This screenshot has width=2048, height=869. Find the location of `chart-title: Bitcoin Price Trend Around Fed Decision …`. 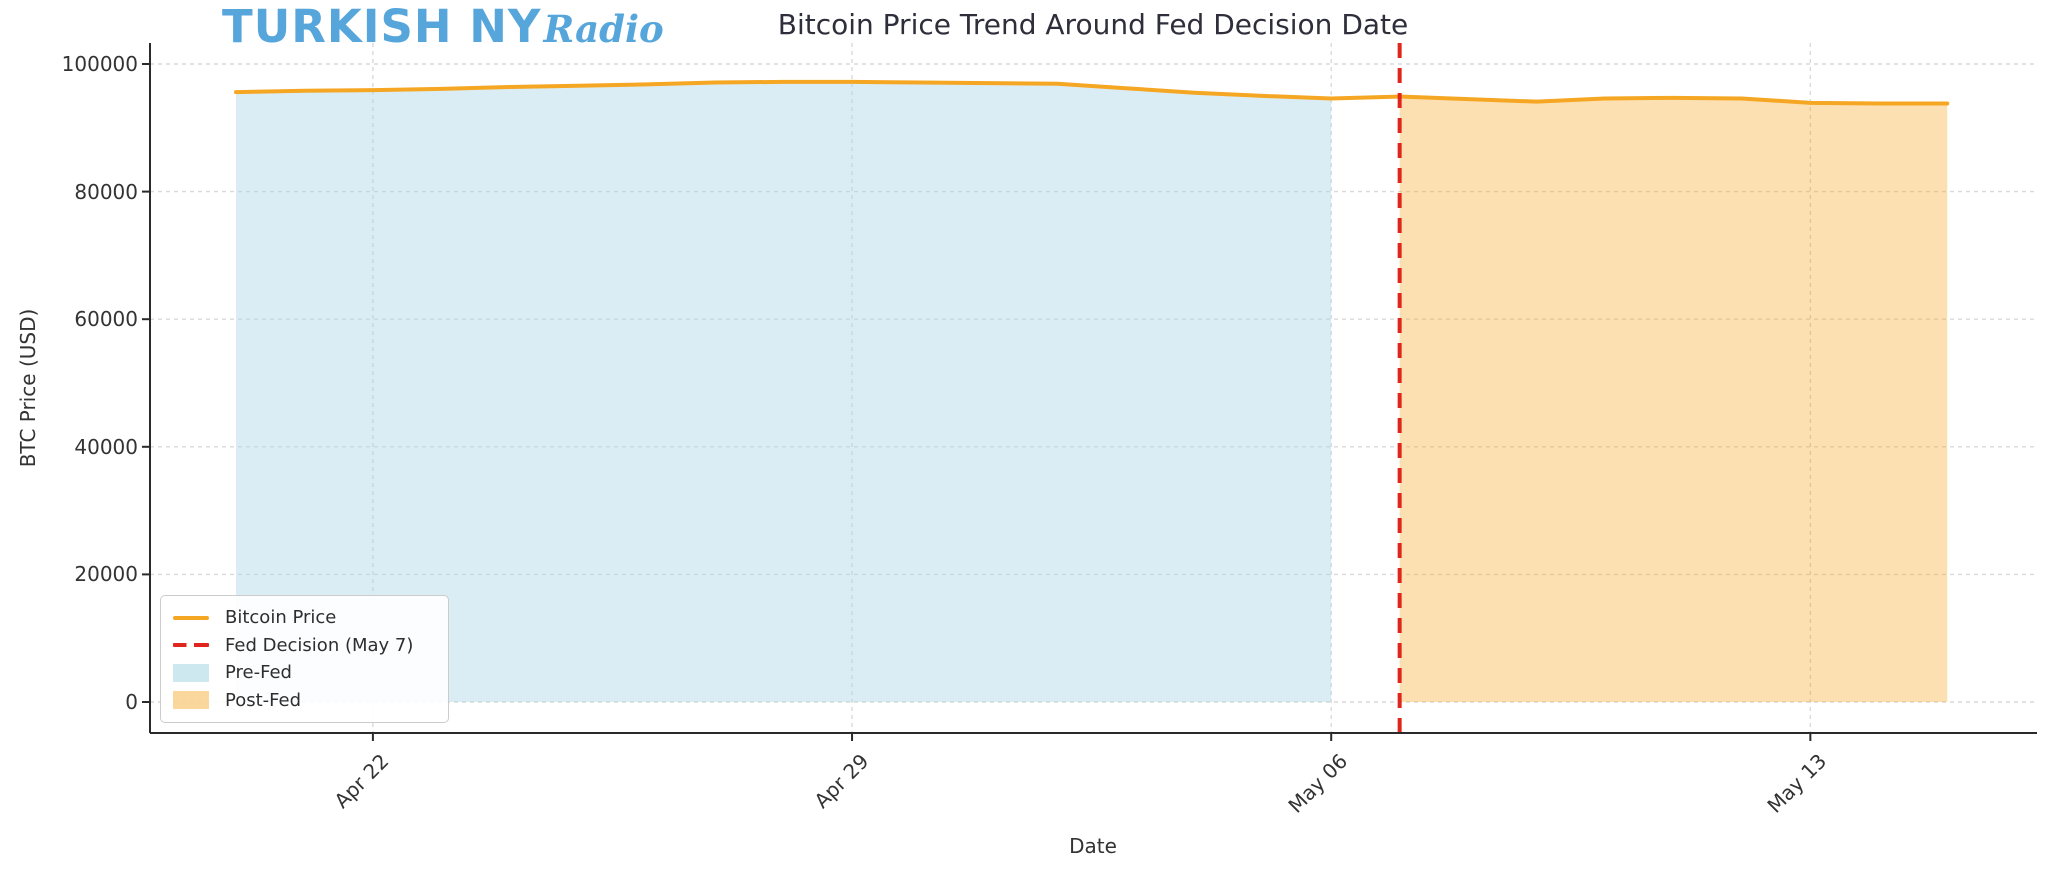

chart-title: Bitcoin Price Trend Around Fed Decision … is located at coordinates (1093, 24).